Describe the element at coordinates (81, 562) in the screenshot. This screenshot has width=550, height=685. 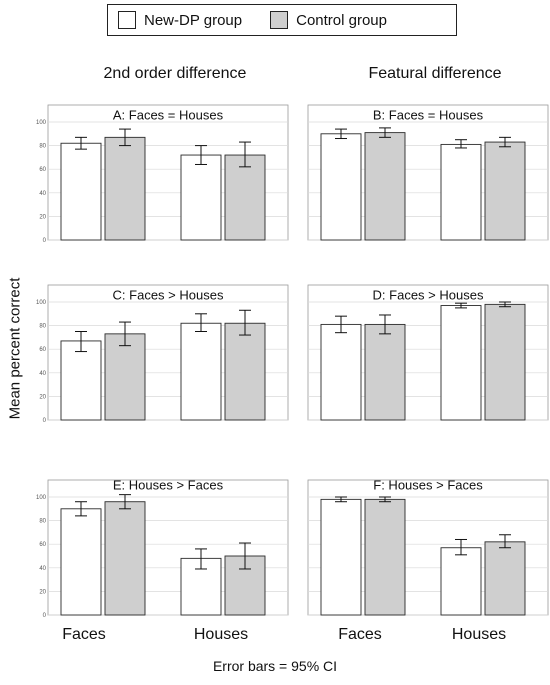
I see `panel-5-bar-newdp-faces` at that location.